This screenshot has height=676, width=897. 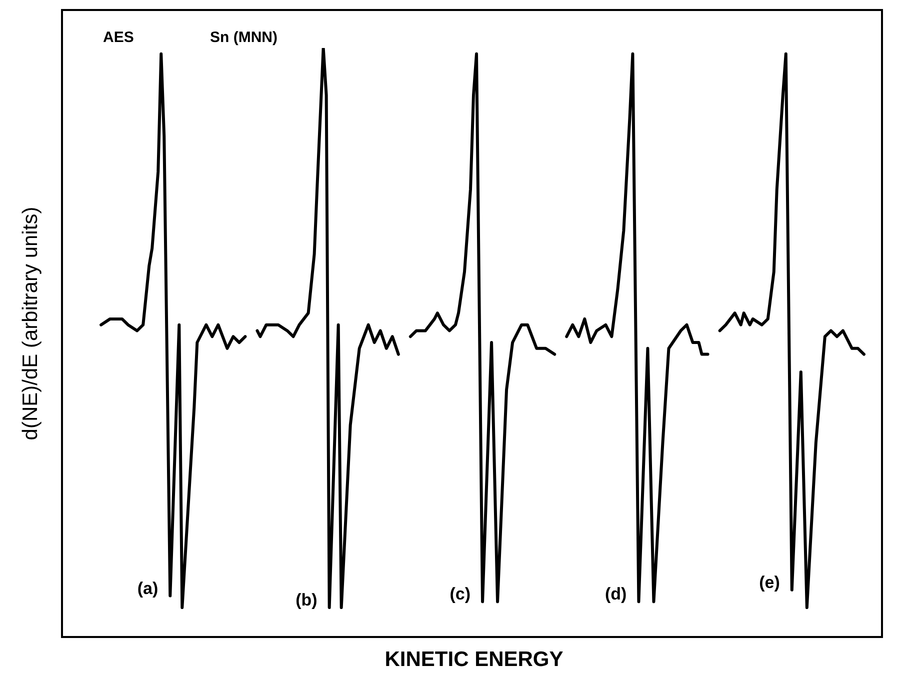 What do you see at coordinates (474, 659) in the screenshot?
I see `x-axis-title: KINETIC ENERGY` at bounding box center [474, 659].